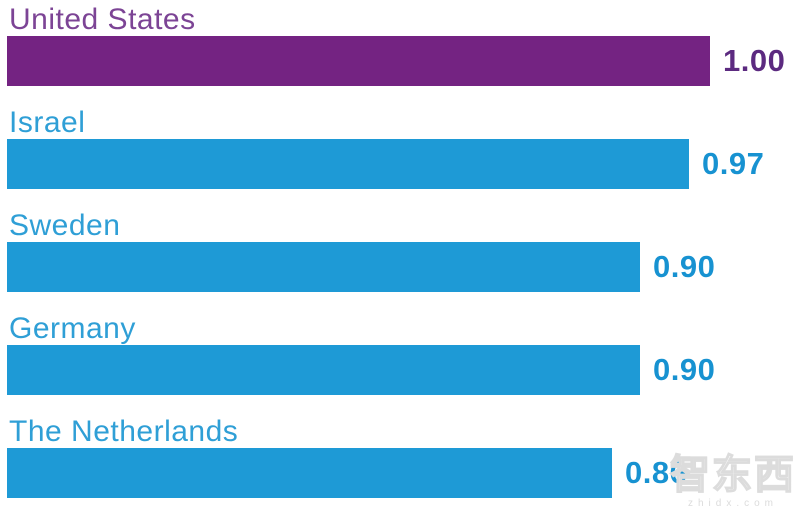 The width and height of the screenshot is (800, 515). Describe the element at coordinates (754, 60) in the screenshot. I see `bar-value-label: 1.00` at that location.